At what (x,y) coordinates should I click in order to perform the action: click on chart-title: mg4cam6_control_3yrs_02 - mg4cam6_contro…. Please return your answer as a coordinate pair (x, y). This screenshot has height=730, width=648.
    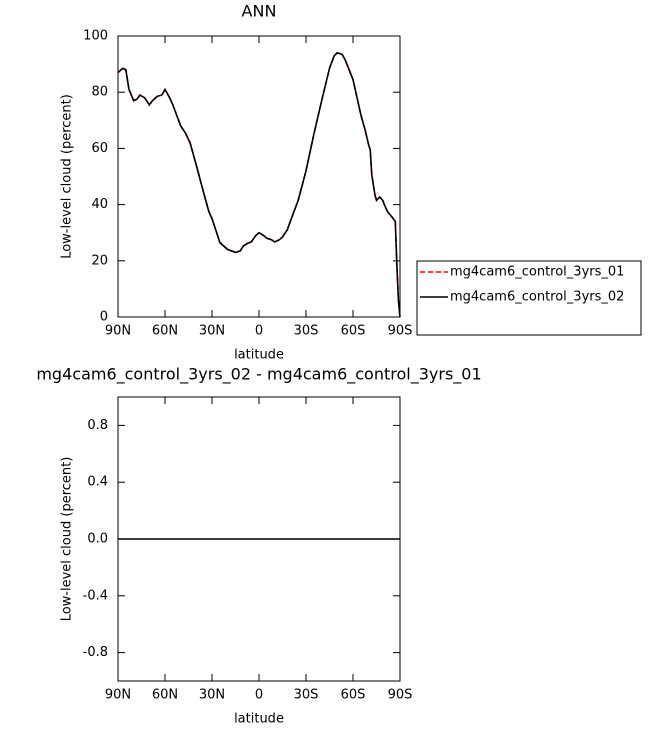
    Looking at the image, I should click on (258, 375).